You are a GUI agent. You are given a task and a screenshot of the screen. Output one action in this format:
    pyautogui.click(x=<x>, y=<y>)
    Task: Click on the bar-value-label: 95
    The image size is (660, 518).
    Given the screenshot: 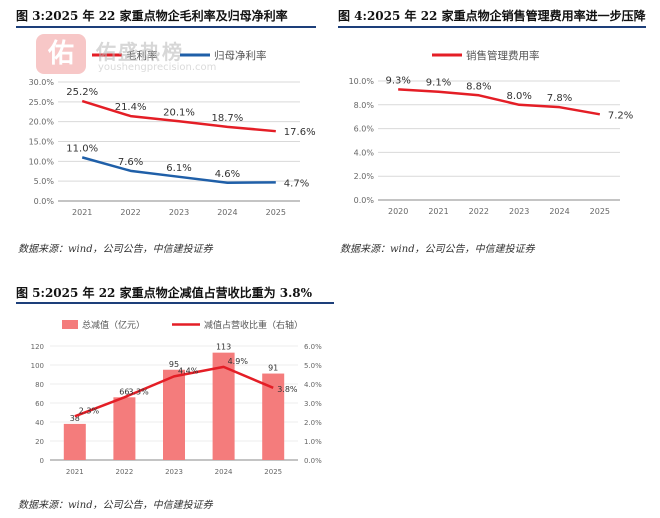 What is the action you would take?
    pyautogui.click(x=174, y=364)
    